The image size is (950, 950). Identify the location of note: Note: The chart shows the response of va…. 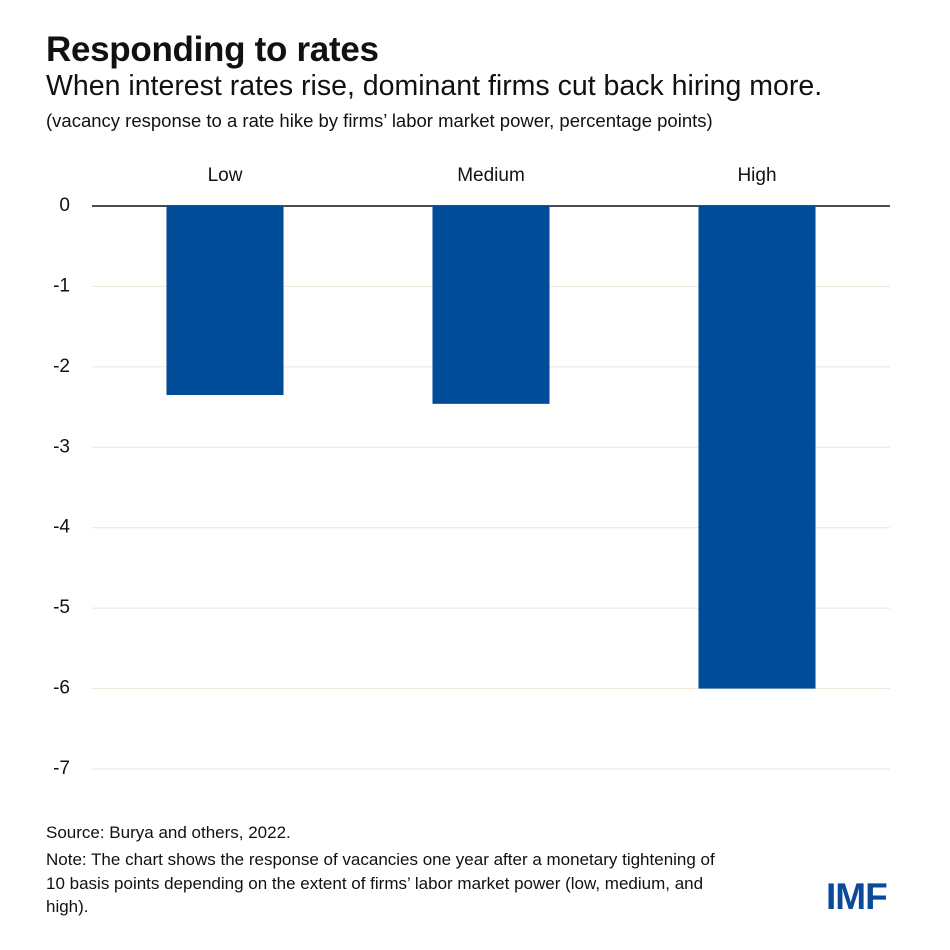
(380, 883).